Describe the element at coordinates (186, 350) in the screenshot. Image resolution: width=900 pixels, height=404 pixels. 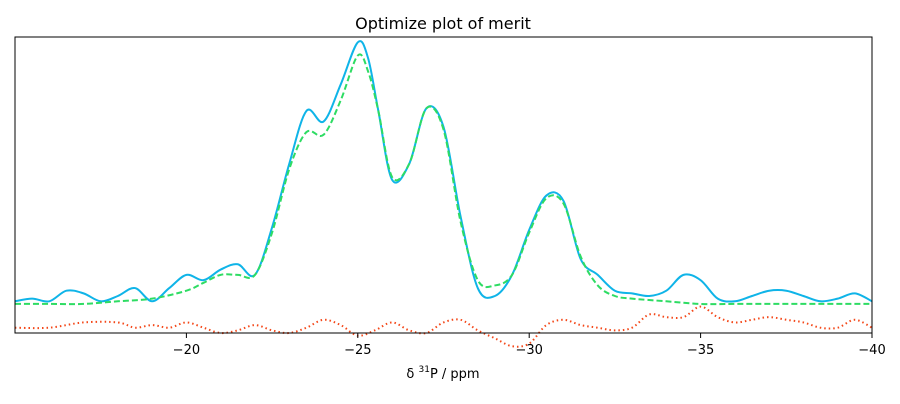
I see `x-tick-label: −20` at that location.